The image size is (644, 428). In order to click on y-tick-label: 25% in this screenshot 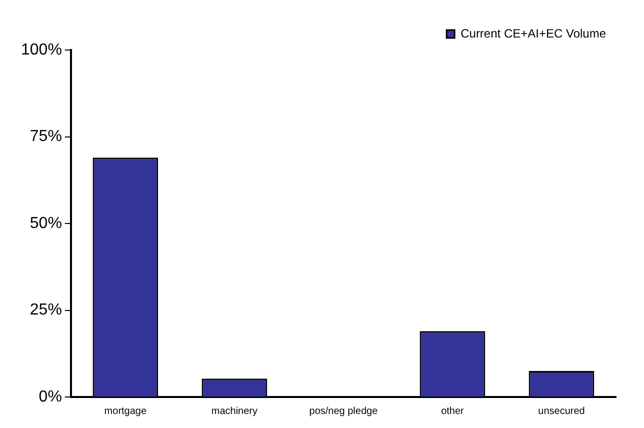, I will do `click(46, 310)`.